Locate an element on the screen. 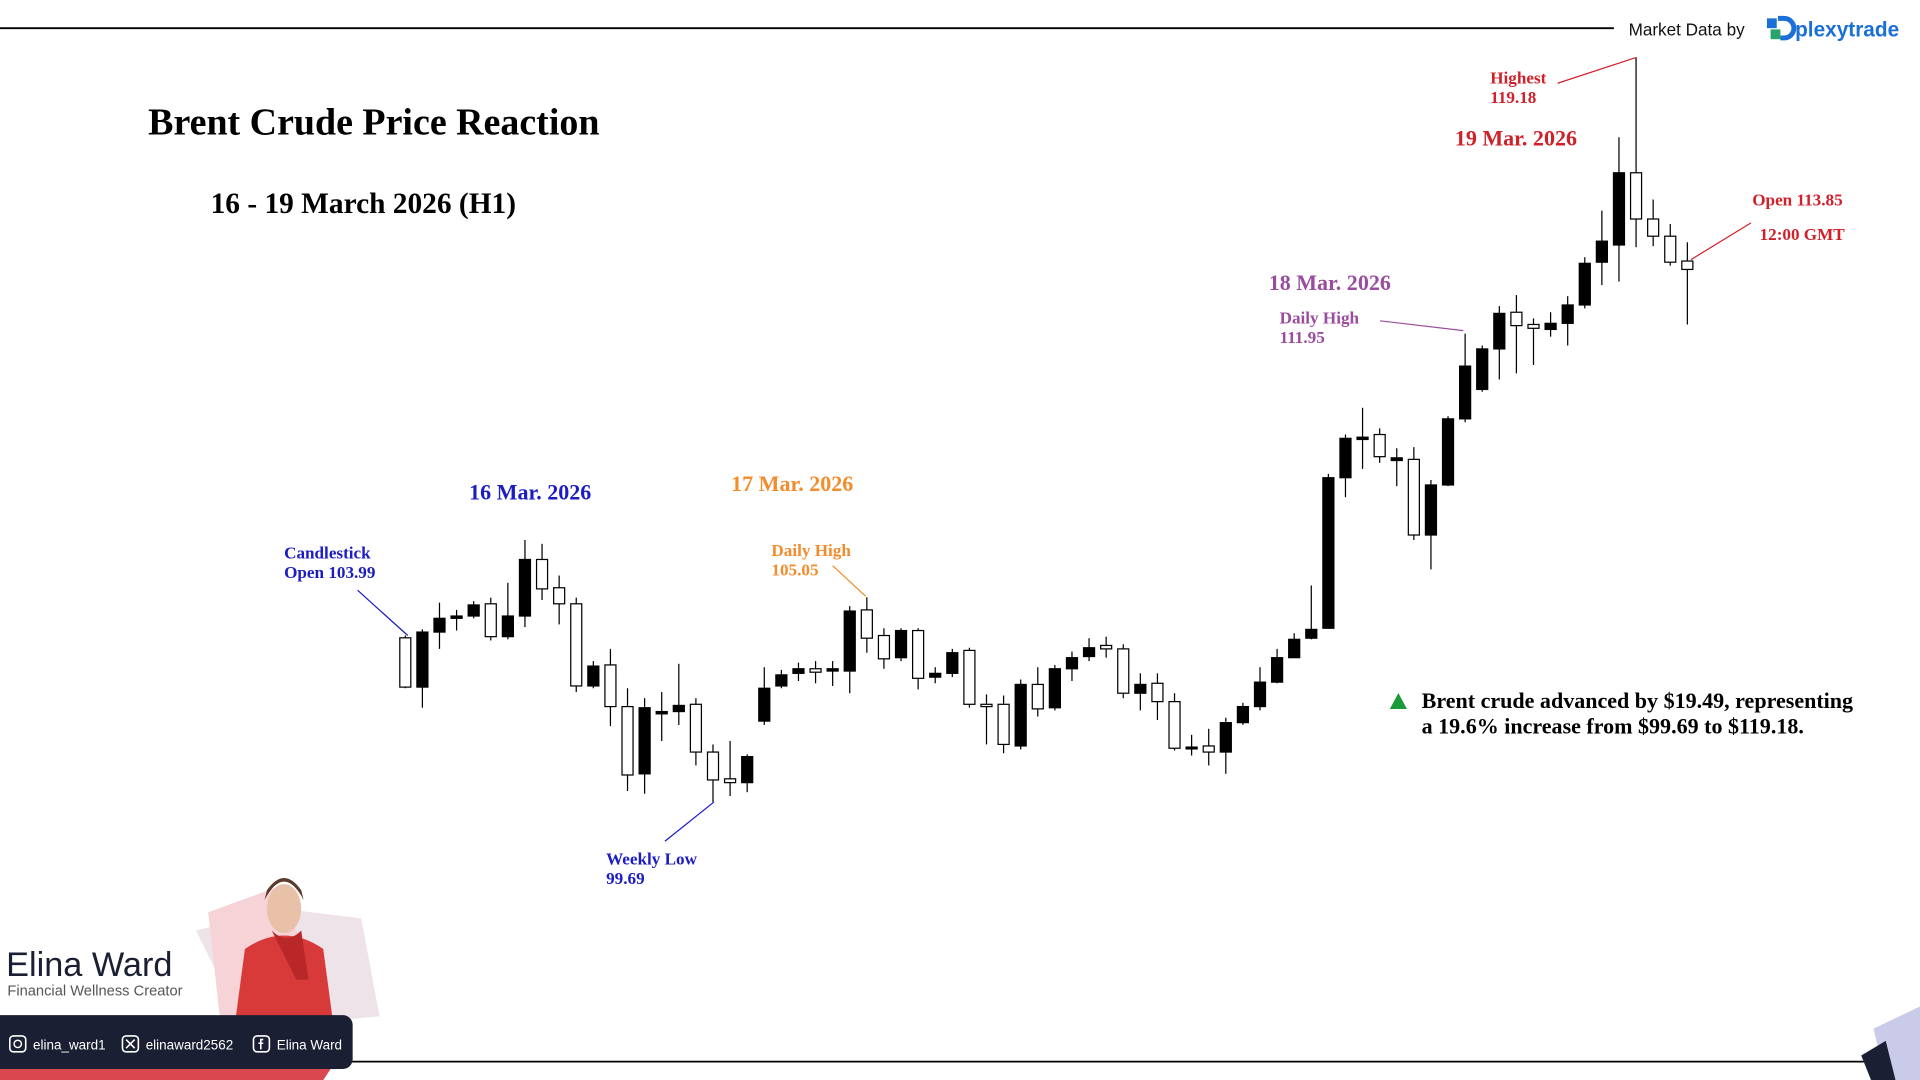 The width and height of the screenshot is (1920, 1080). creator-tagline: Financial Wellness Creator is located at coordinates (94, 992).